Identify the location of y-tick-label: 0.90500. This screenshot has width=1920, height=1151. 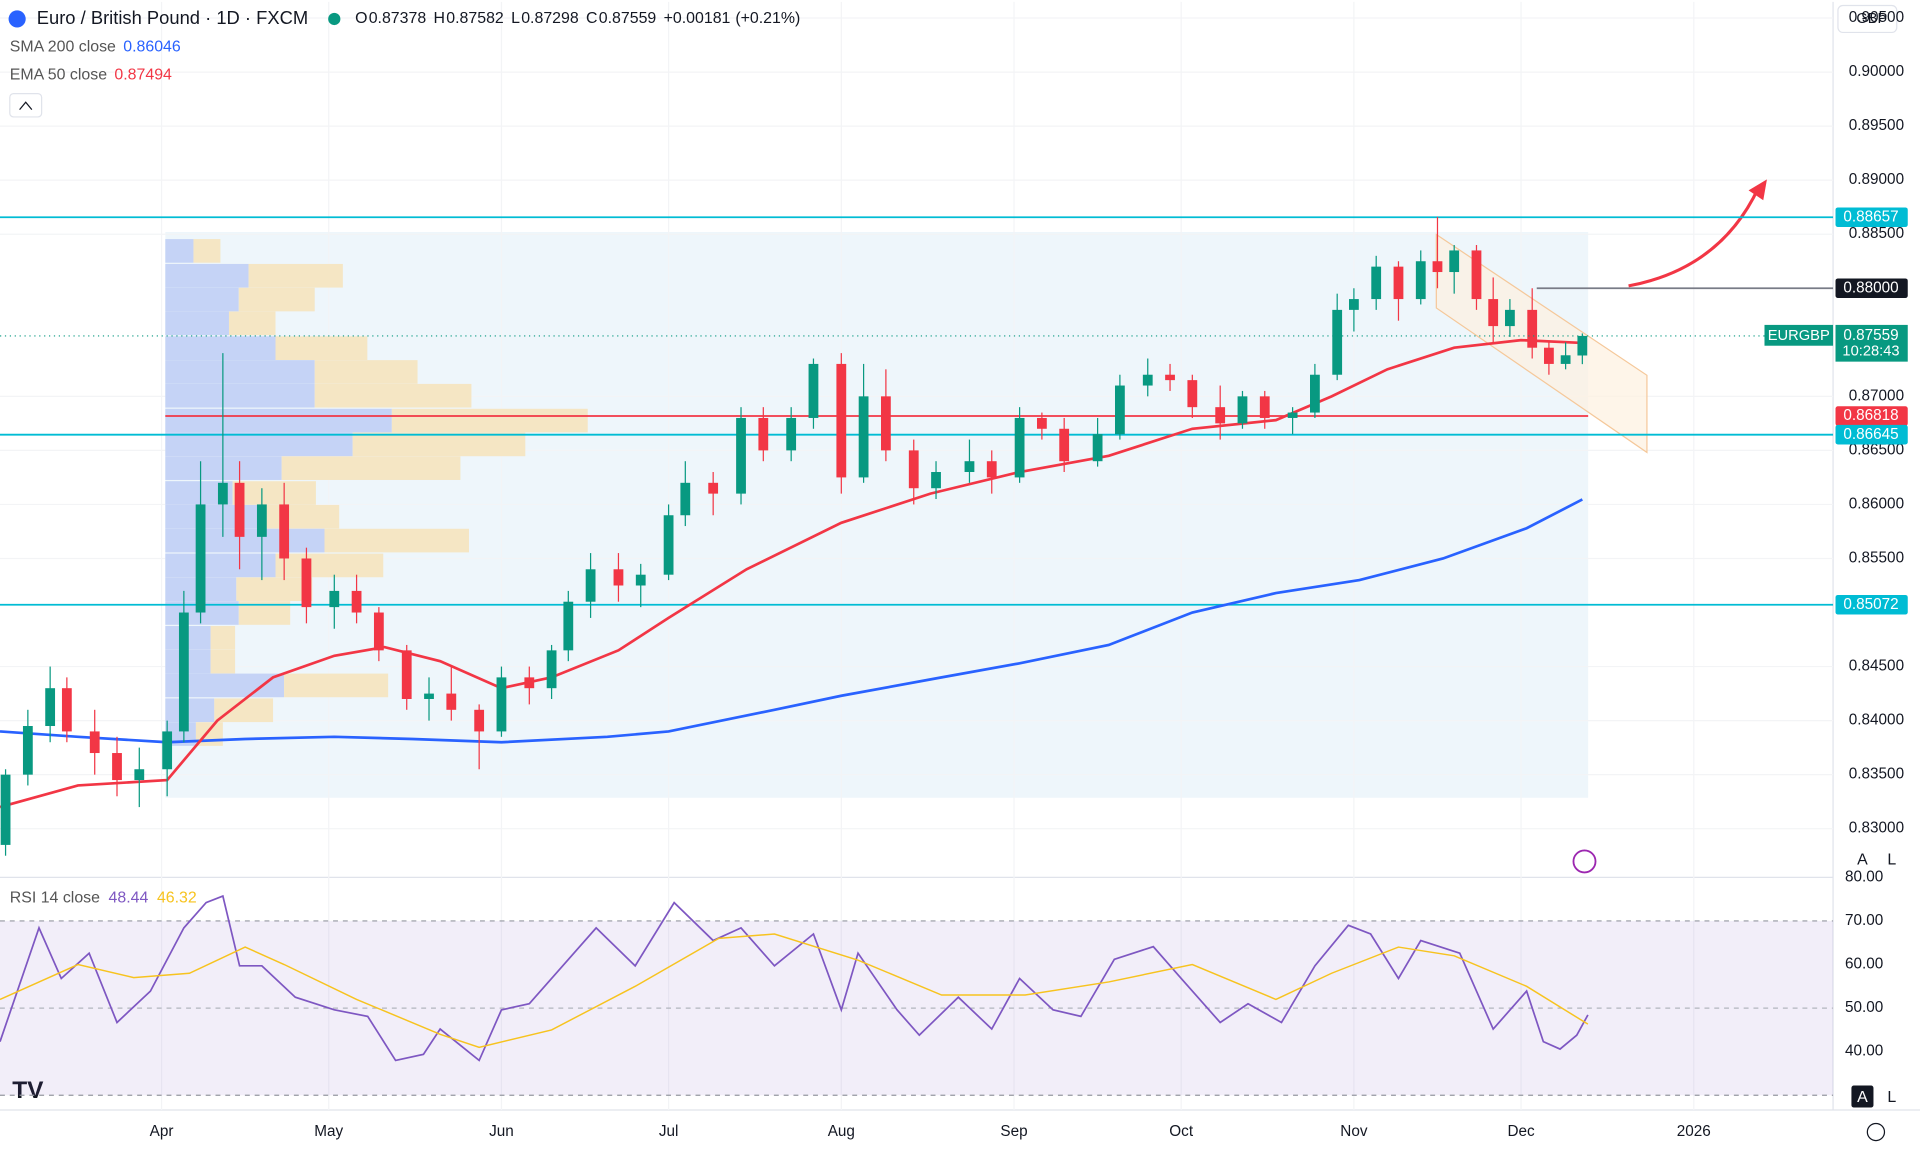
(1876, 17).